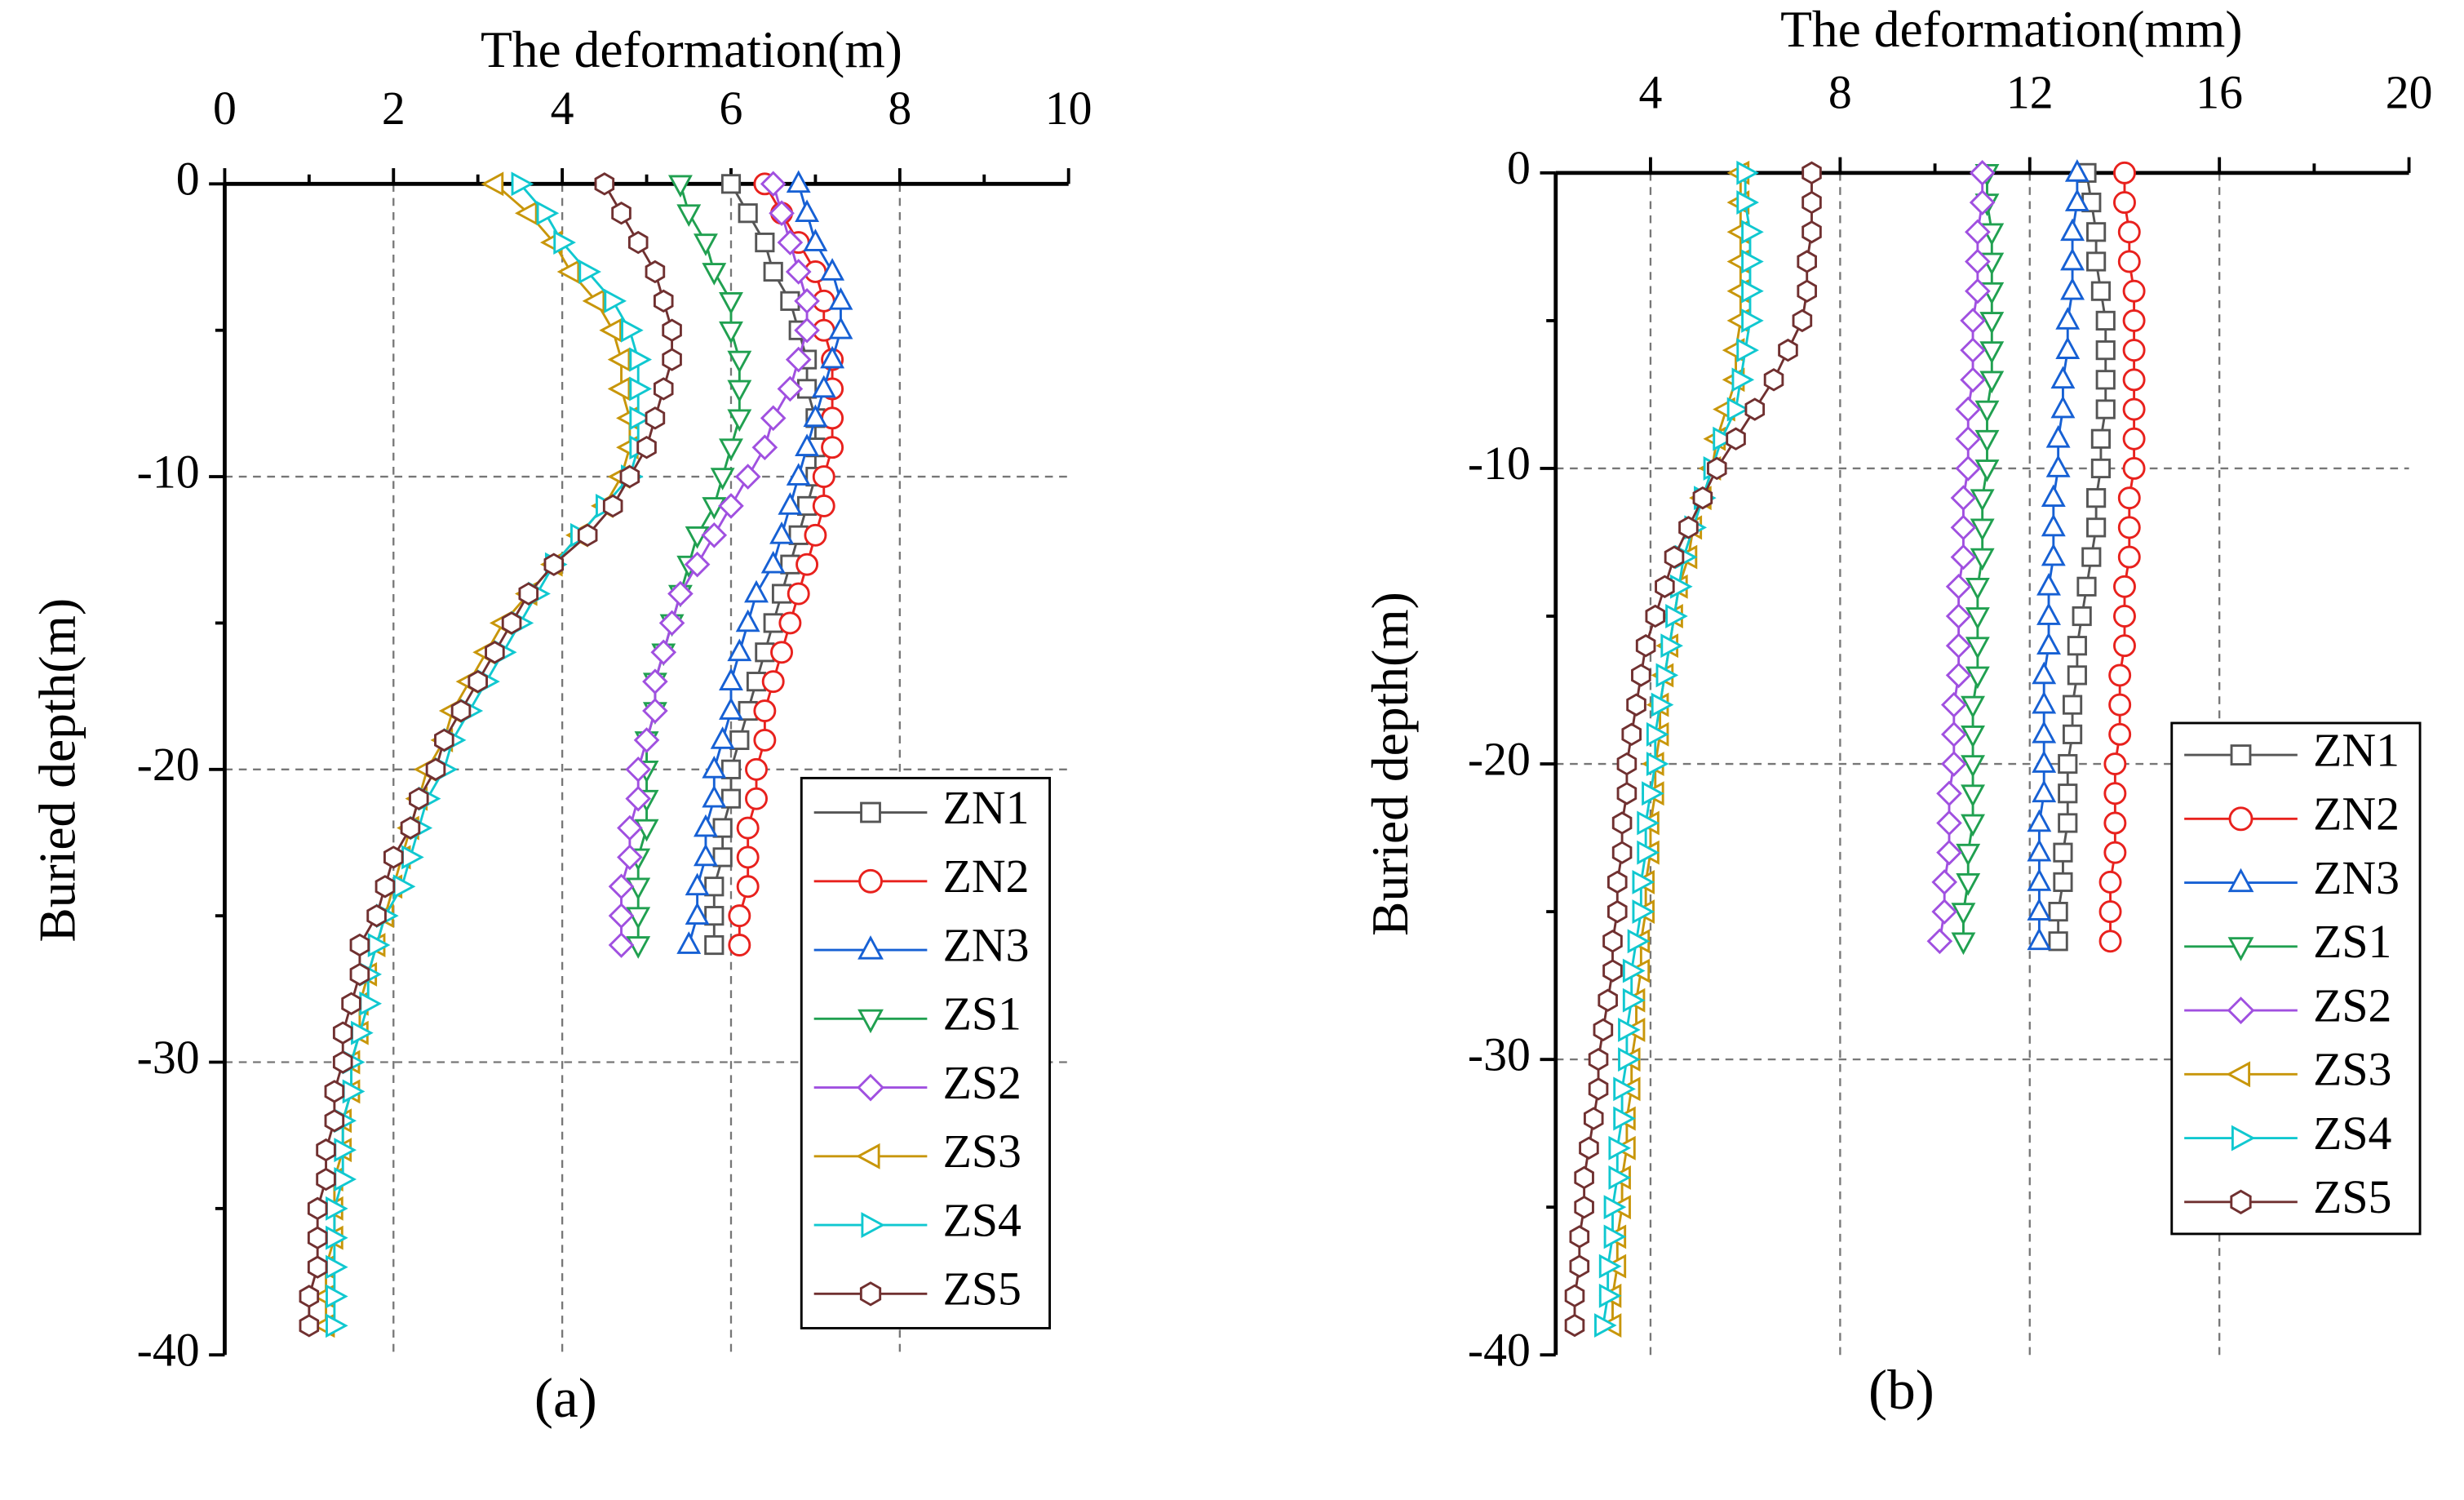 The width and height of the screenshot is (2464, 1500). I want to click on y-tick-label: -40, so click(168, 1350).